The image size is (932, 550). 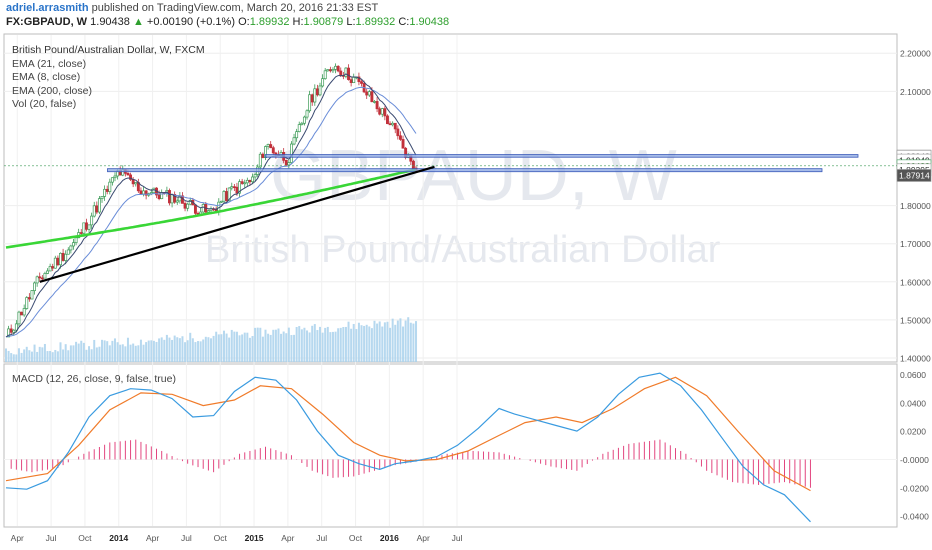 I want to click on macd-label: MACD (12, 26, close, 9, false, true), so click(x=94, y=379).